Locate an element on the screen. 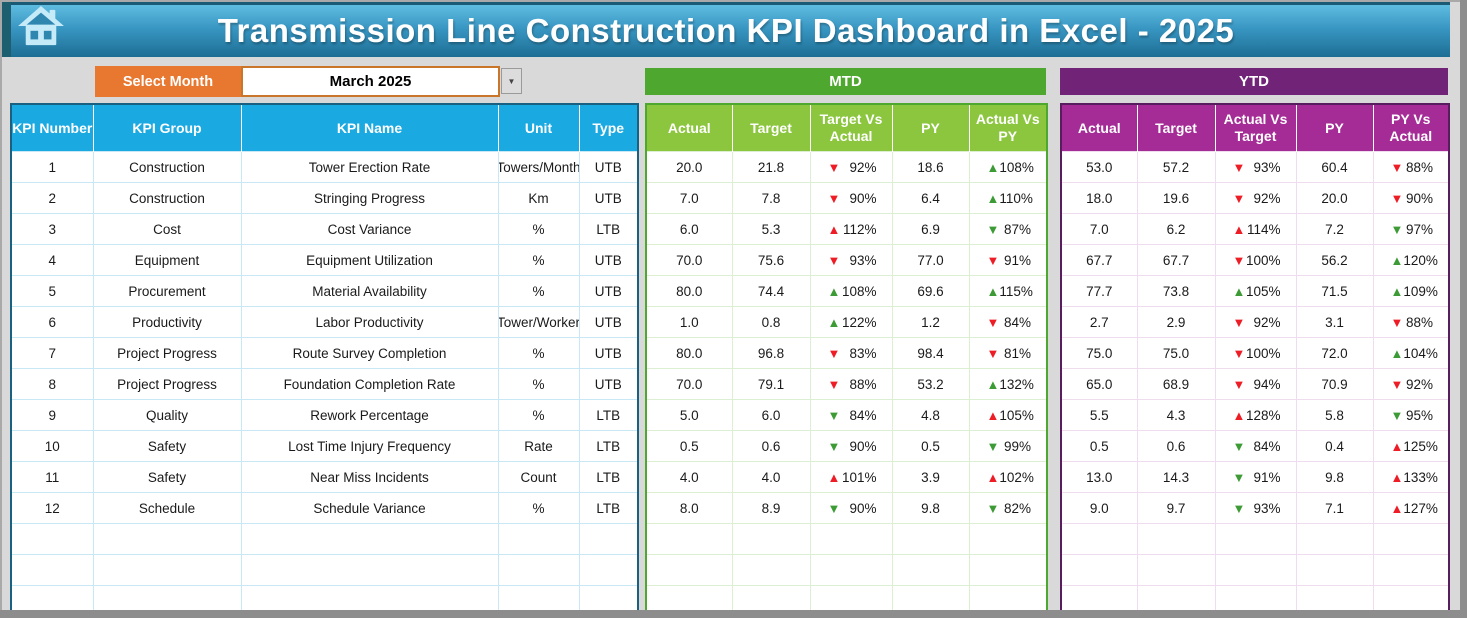  ytd-py-vs-actual-cell: ▼ 88% is located at coordinates (1411, 322).